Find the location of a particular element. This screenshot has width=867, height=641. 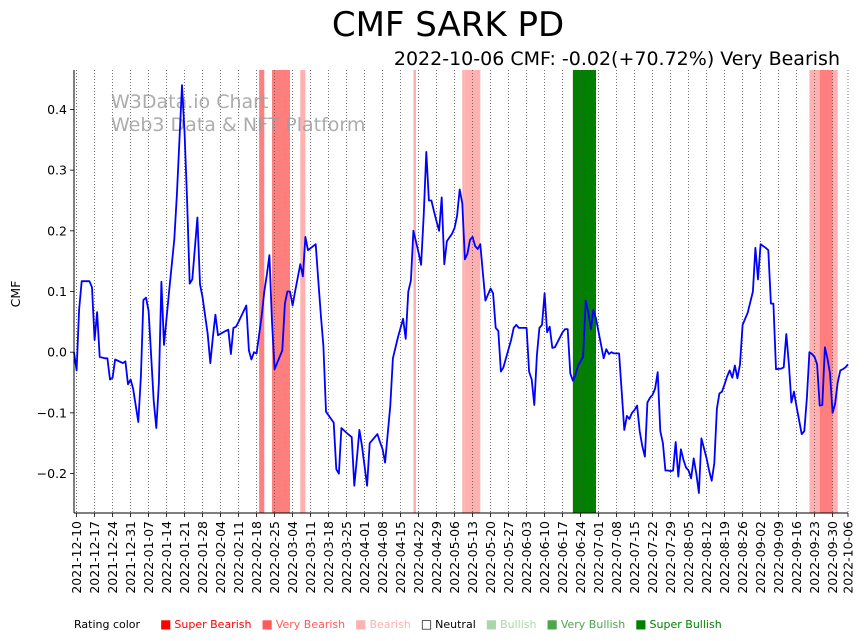

x-tick-label: 2022-09-30 is located at coordinates (832, 557).